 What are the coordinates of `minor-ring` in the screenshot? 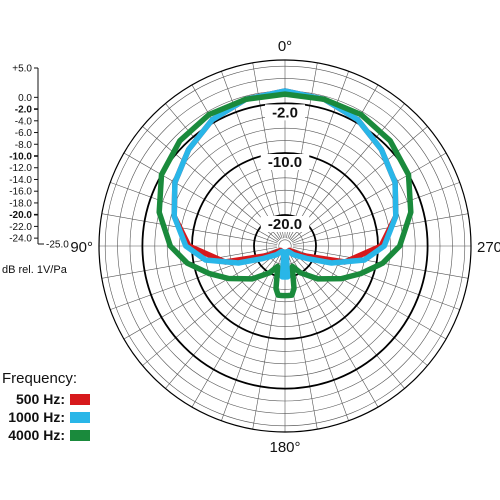 It's located at (285, 246).